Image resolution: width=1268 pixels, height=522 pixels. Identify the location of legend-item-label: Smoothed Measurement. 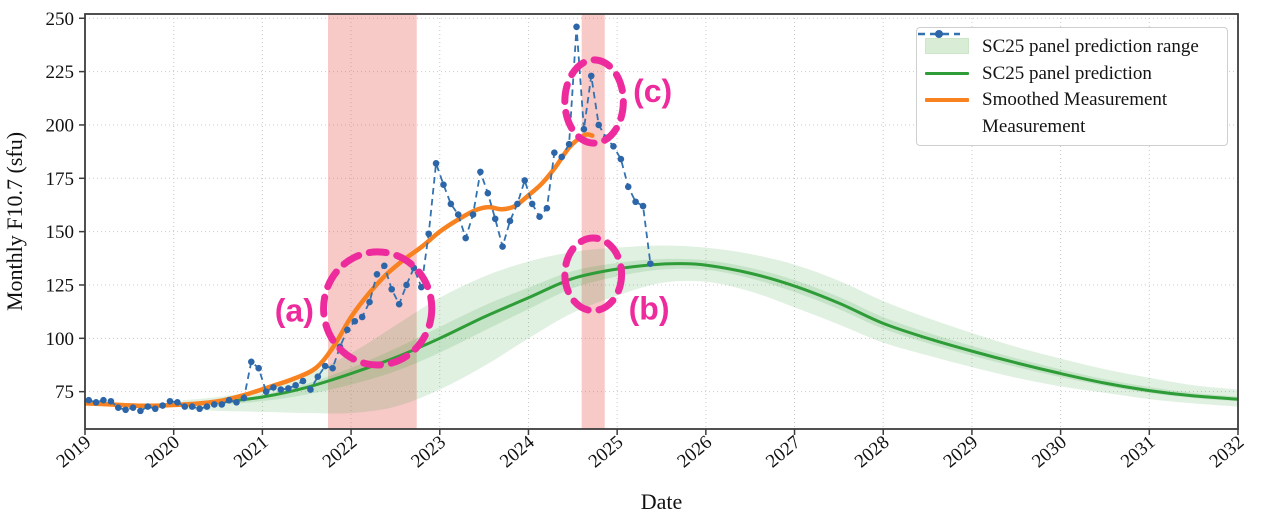
(1075, 100).